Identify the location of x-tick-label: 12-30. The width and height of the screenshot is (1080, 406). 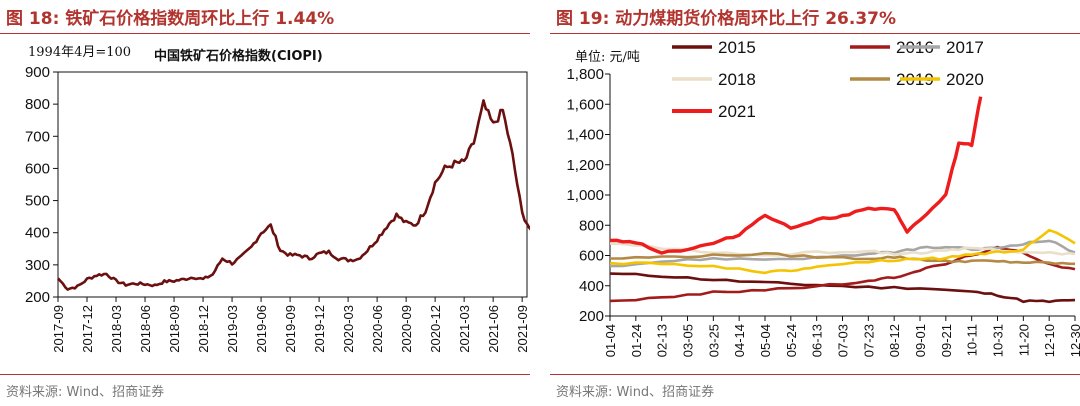
(1074, 340).